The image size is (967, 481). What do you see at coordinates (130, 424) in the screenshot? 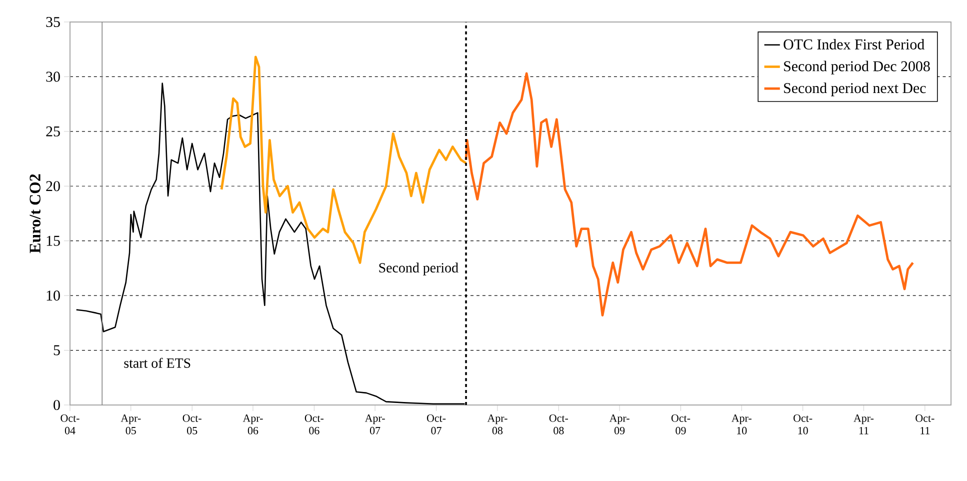
I see `x-tick-label: Apr-05` at bounding box center [130, 424].